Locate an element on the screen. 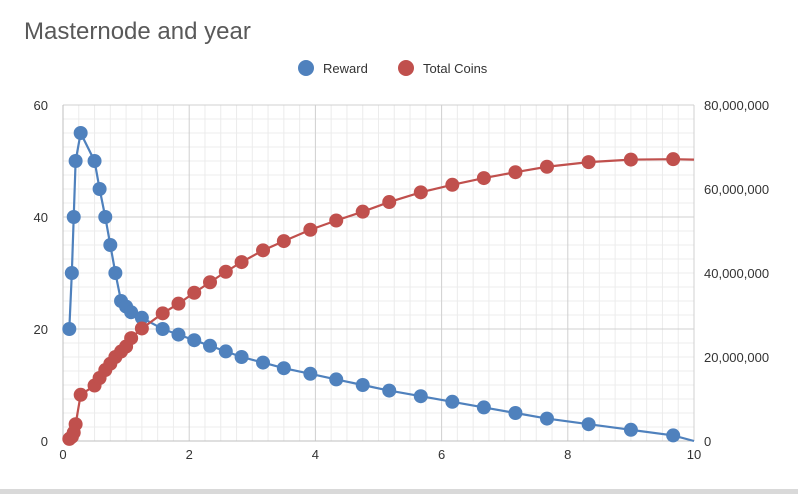 This screenshot has width=798, height=494. y2-tick-label: 0 is located at coordinates (707, 441).